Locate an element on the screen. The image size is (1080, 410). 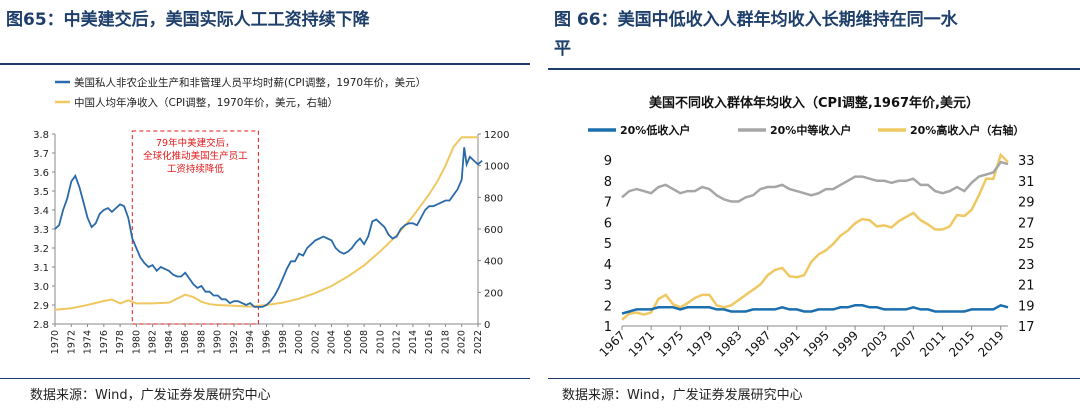
x-tick-label: 2012 is located at coordinates (397, 342).